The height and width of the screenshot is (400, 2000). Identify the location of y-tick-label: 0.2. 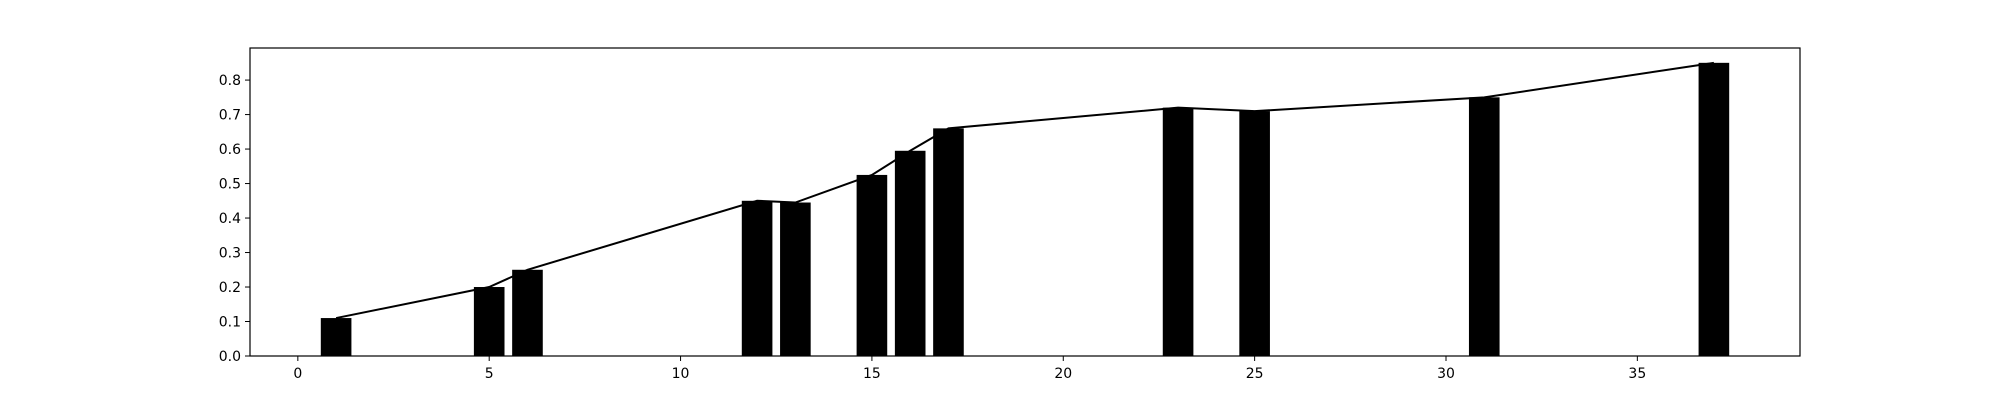
(230, 288).